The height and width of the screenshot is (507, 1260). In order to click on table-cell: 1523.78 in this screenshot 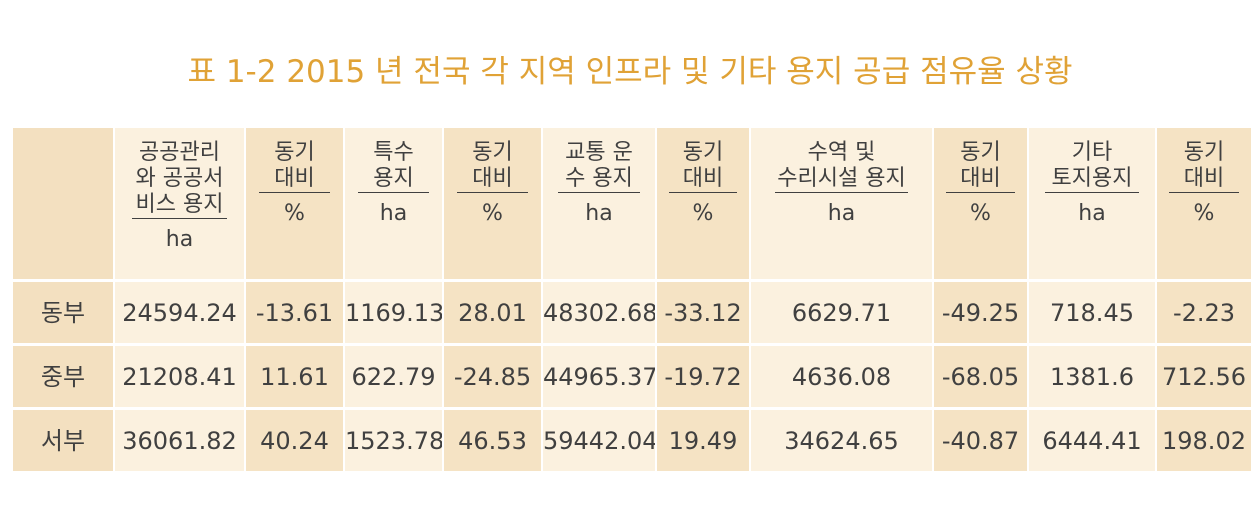, I will do `click(392, 442)`.